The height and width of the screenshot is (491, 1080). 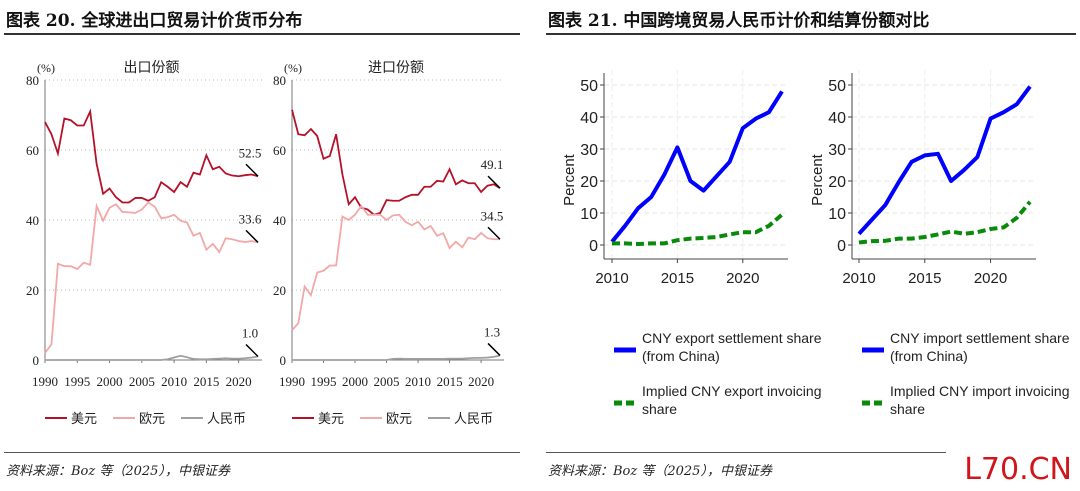 What do you see at coordinates (492, 164) in the screenshot?
I see `end-value-label: 49.1` at bounding box center [492, 164].